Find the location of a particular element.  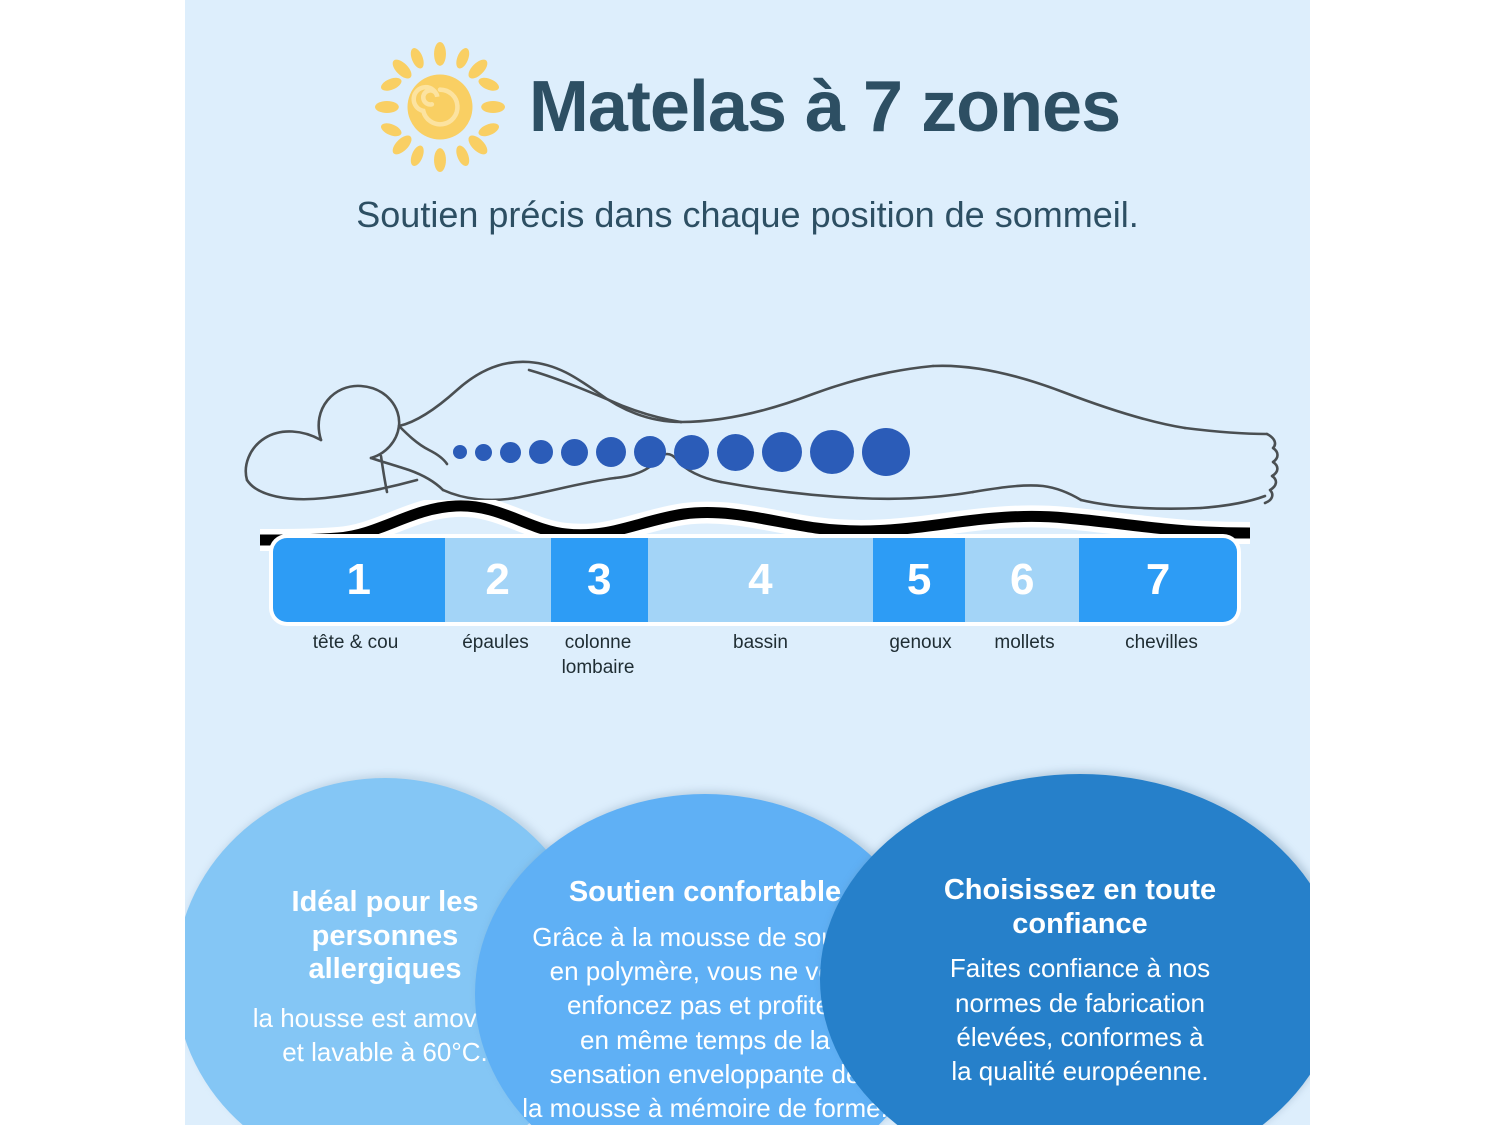

spine-alignment-dots is located at coordinates (681, 452).